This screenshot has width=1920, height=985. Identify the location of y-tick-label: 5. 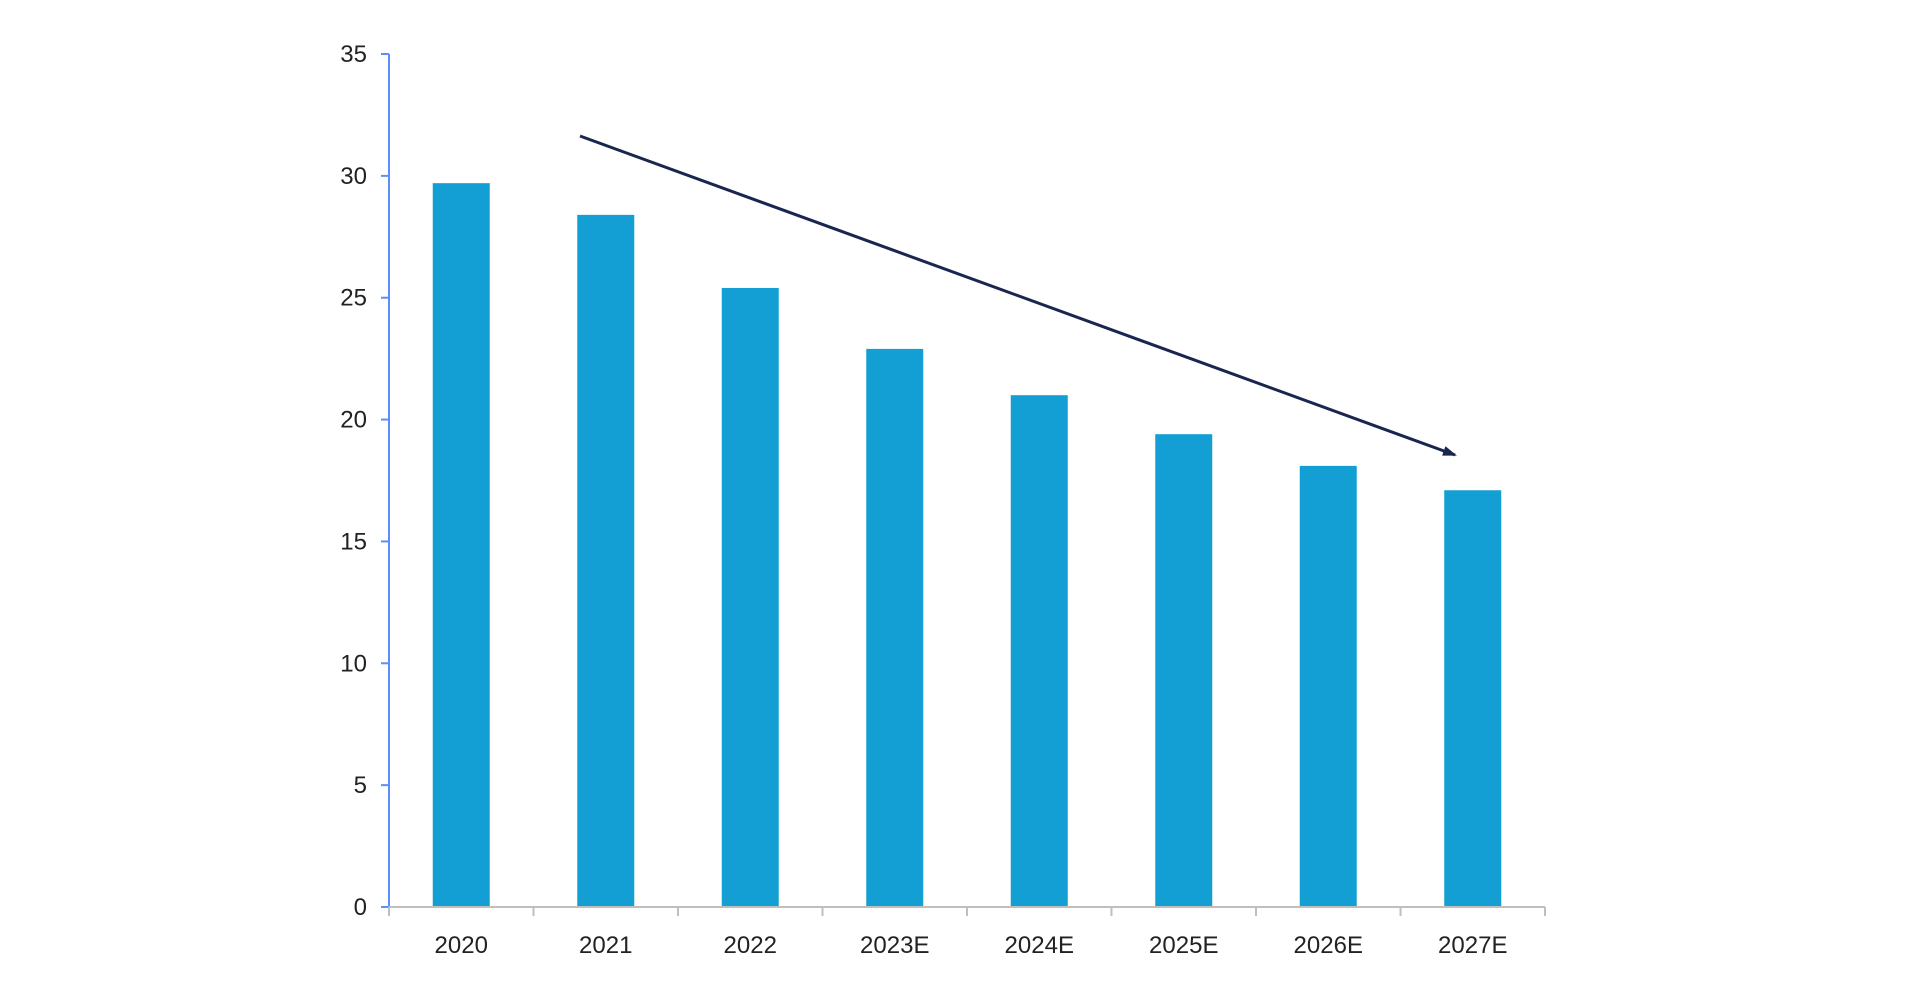
(360, 785).